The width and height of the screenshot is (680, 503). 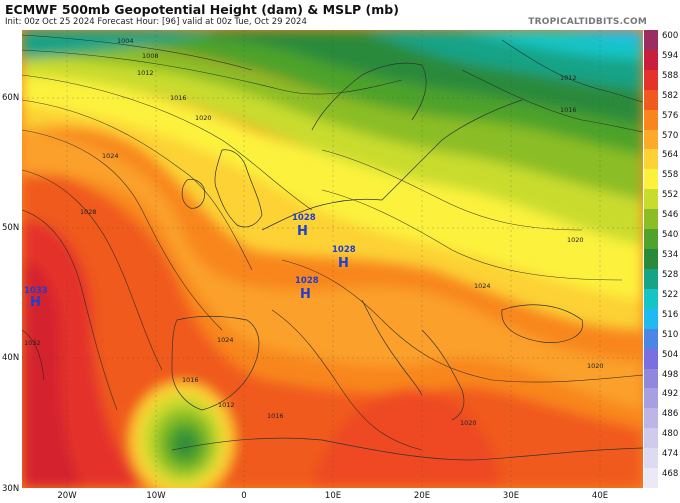 I want to click on legend-entry: 546, so click(x=662, y=219).